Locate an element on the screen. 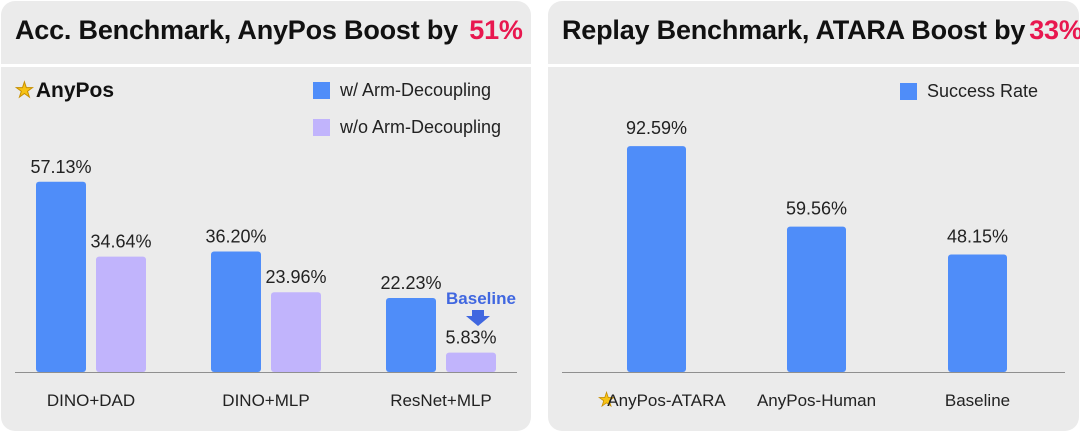 This screenshot has width=1080, height=432. right-title-highlight: 33% is located at coordinates (1054, 30).